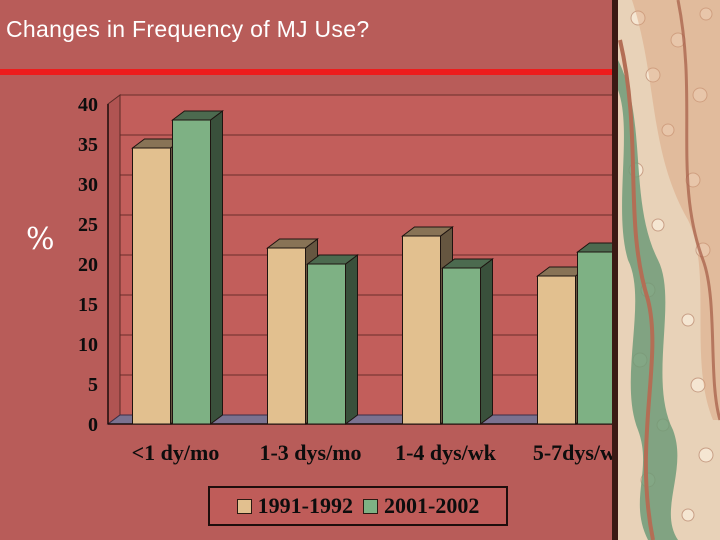 This screenshot has width=720, height=540. Describe the element at coordinates (93, 385) in the screenshot. I see `y-tick-label: 5` at that location.